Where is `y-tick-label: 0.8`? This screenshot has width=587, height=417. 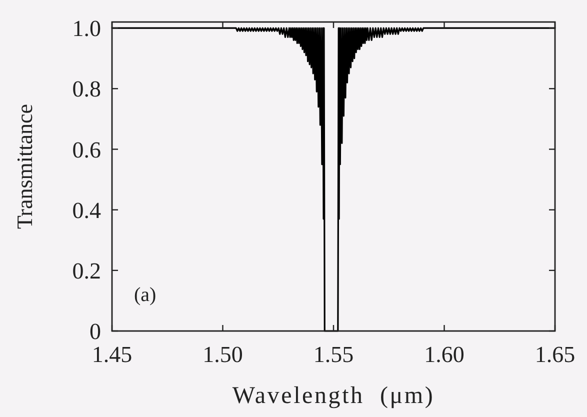 y-tick-label: 0.8 is located at coordinates (86, 89).